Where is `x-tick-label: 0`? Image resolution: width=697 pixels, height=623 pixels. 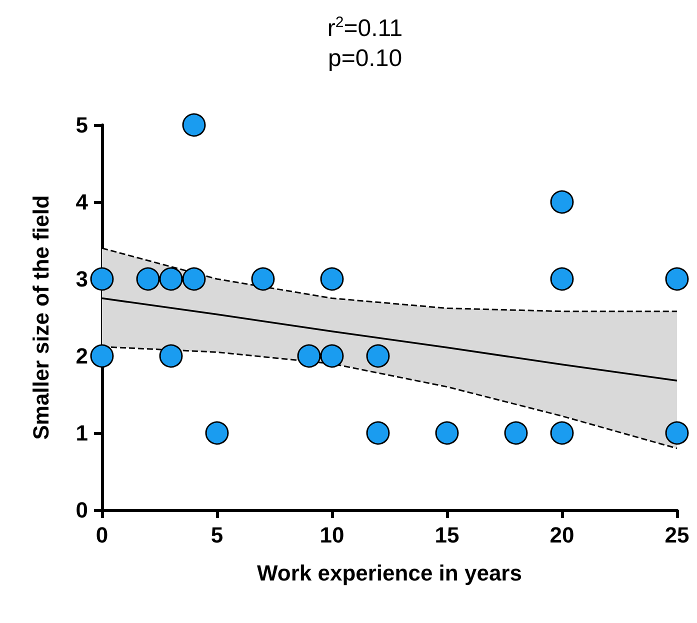 x-tick-label: 0 is located at coordinates (102, 535).